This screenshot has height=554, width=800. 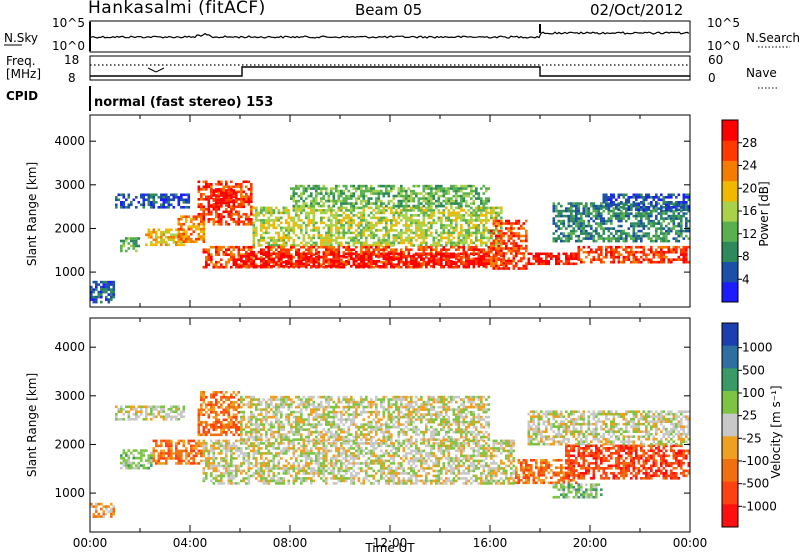 I want to click on power-region, so click(x=165, y=237).